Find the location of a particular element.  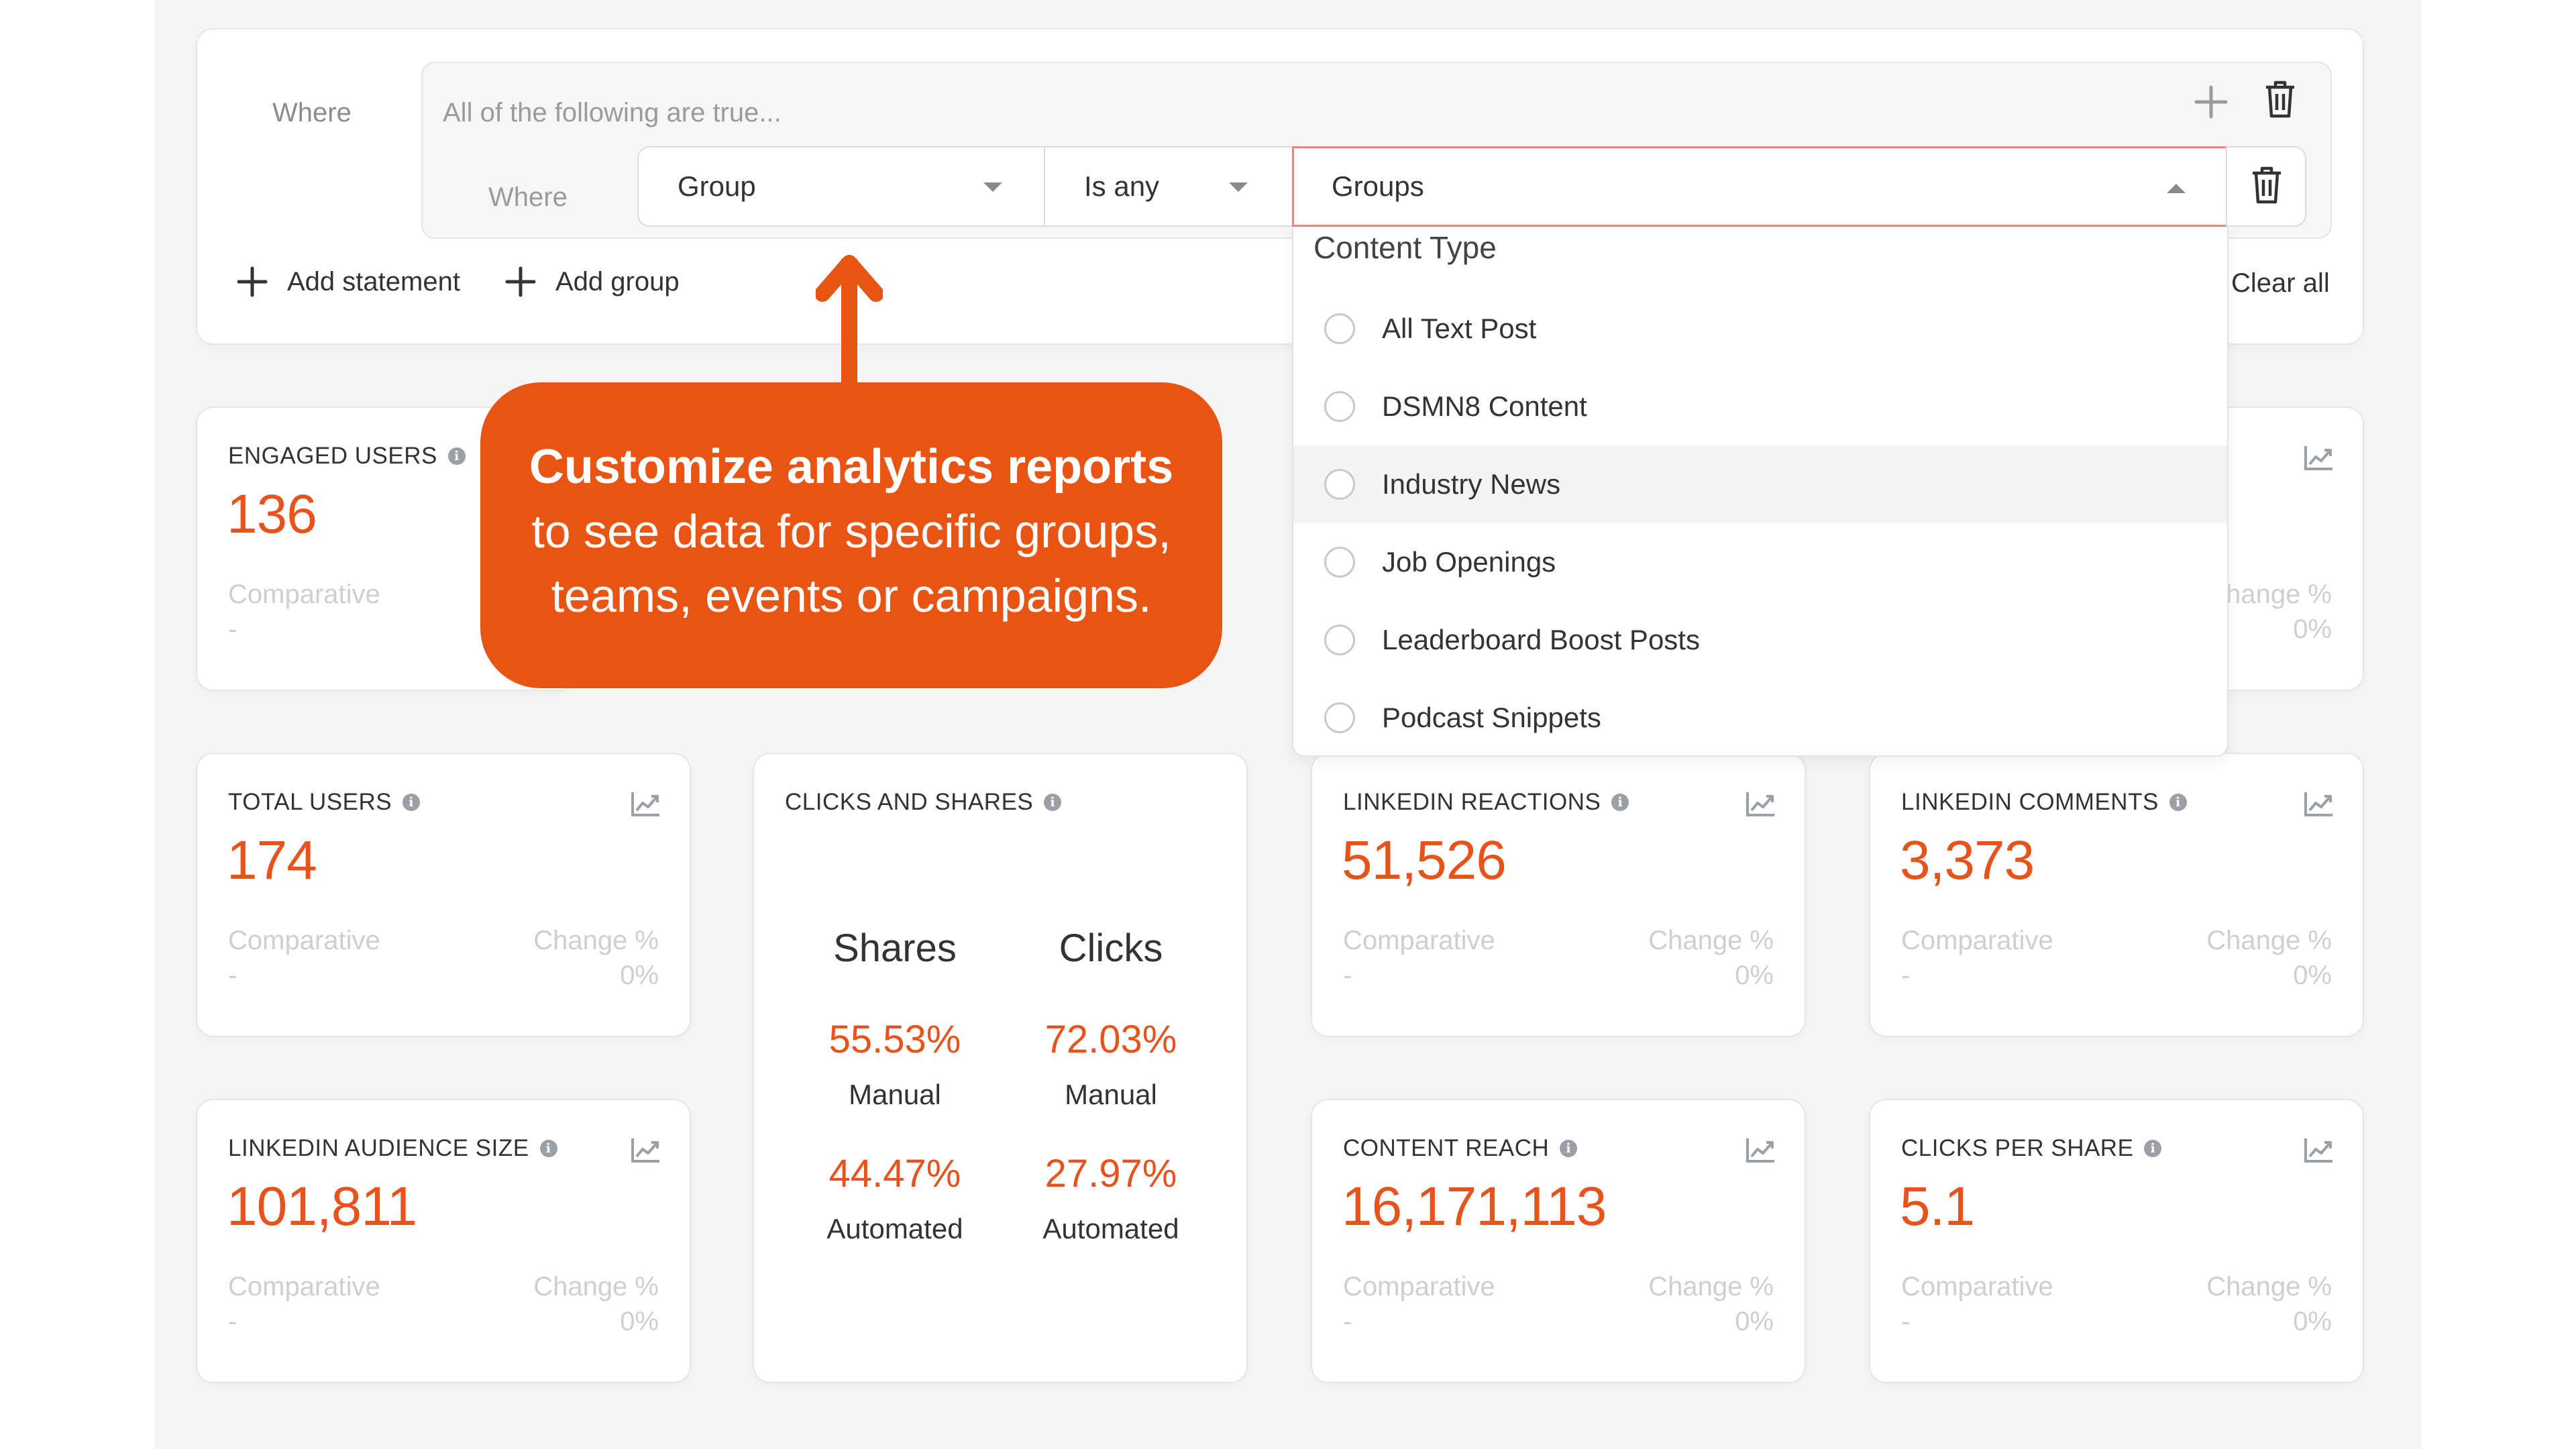

card-label: LINKEDIN COMMENTS i is located at coordinates (2044, 802).